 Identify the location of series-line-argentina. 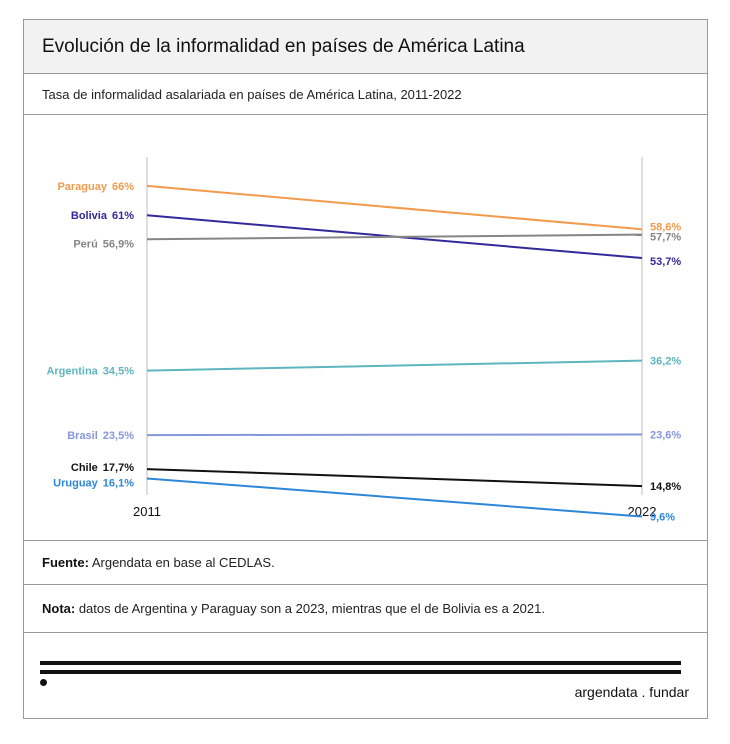
(394, 365).